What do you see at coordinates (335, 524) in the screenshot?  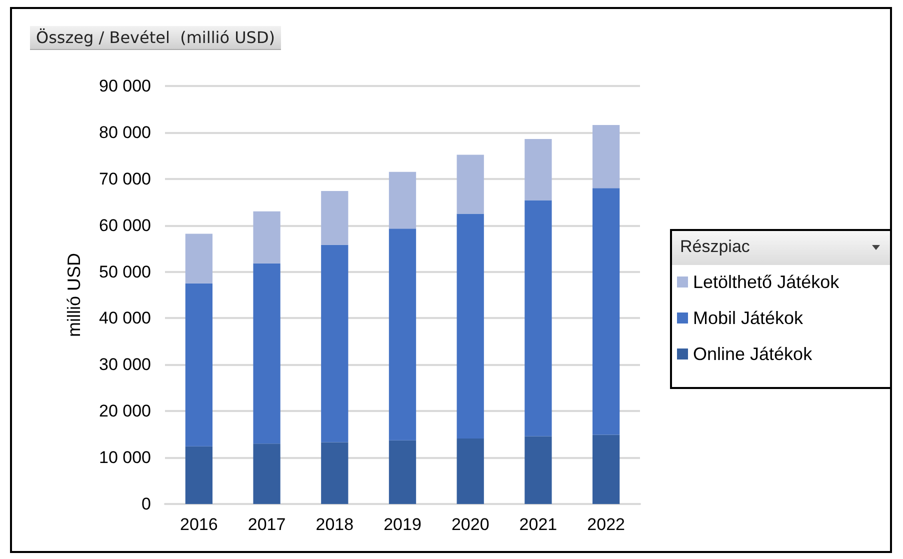 I see `x-tick-label: 2018` at bounding box center [335, 524].